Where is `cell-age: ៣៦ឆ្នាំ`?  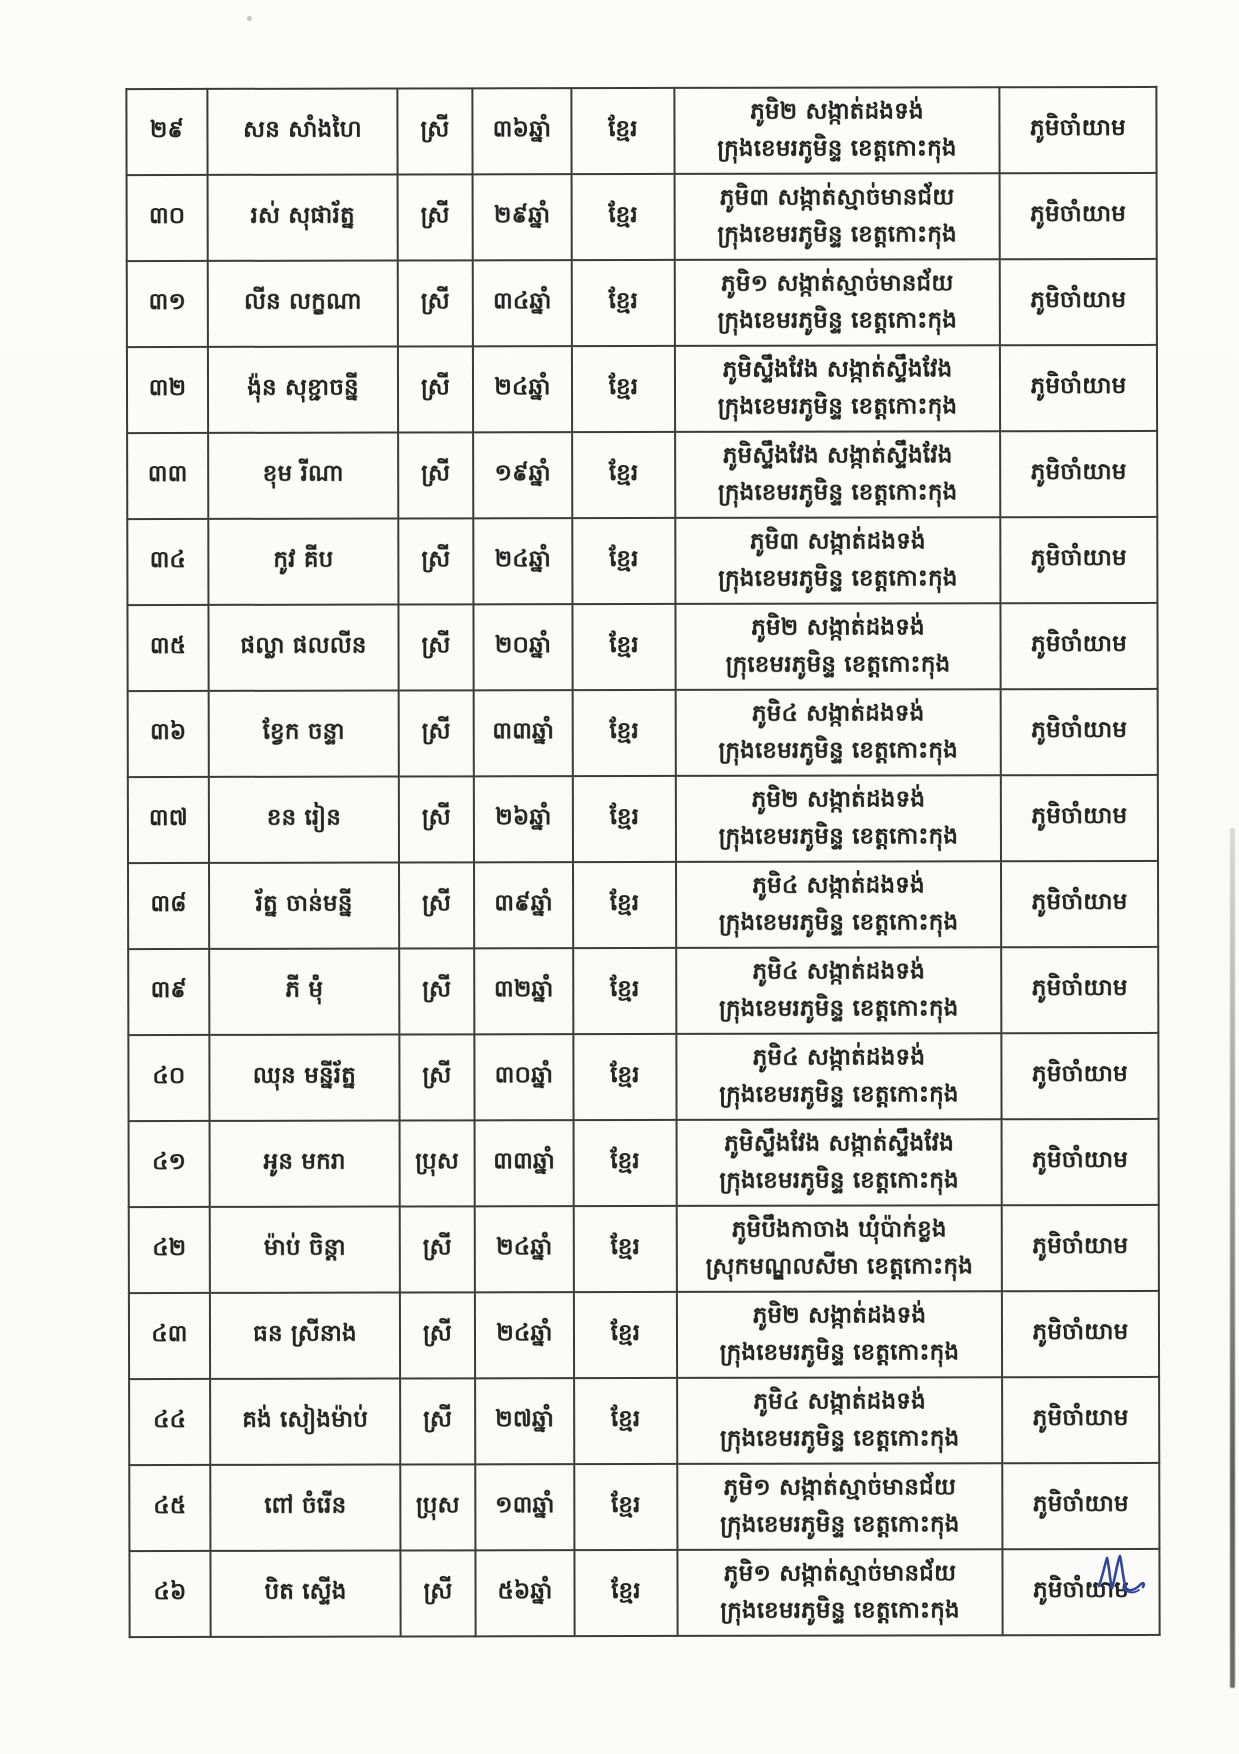 cell-age: ៣៦ឆ្នាំ is located at coordinates (522, 131).